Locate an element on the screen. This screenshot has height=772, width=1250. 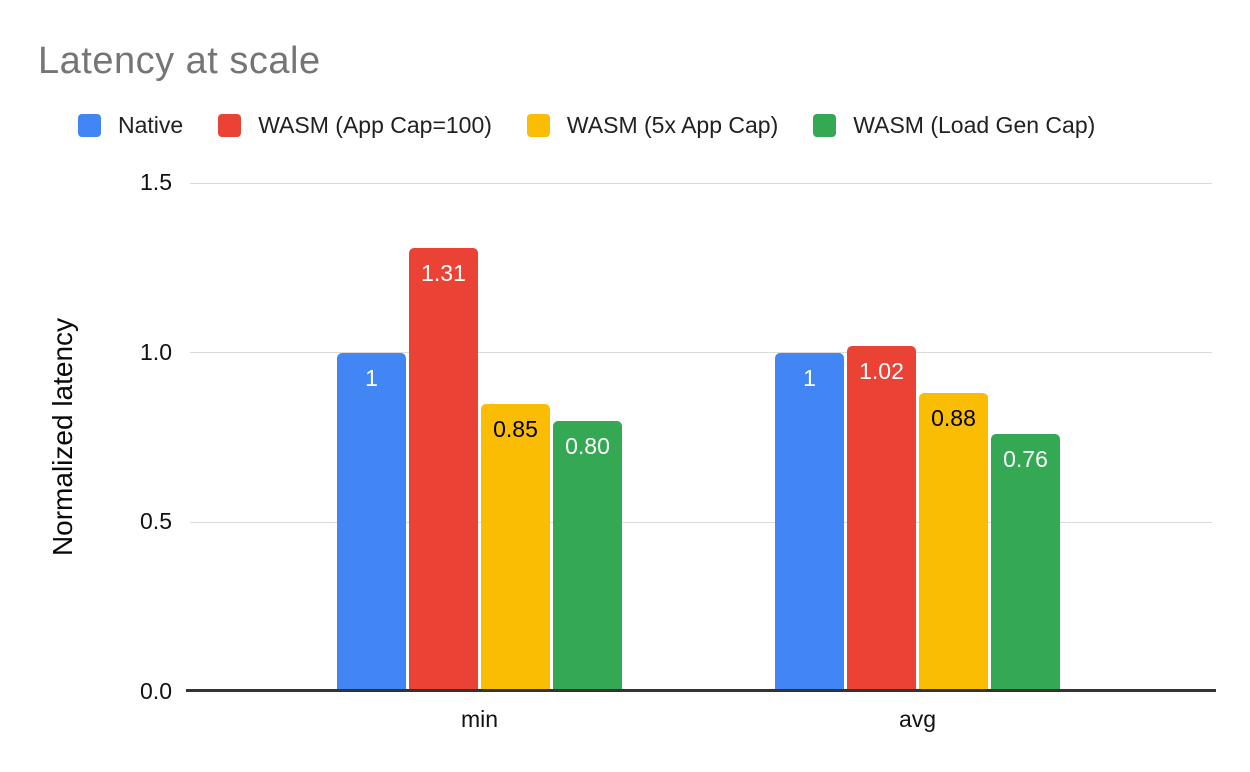
bar-wasm-load-gen-cap-avg: 0.76 is located at coordinates (1025, 563).